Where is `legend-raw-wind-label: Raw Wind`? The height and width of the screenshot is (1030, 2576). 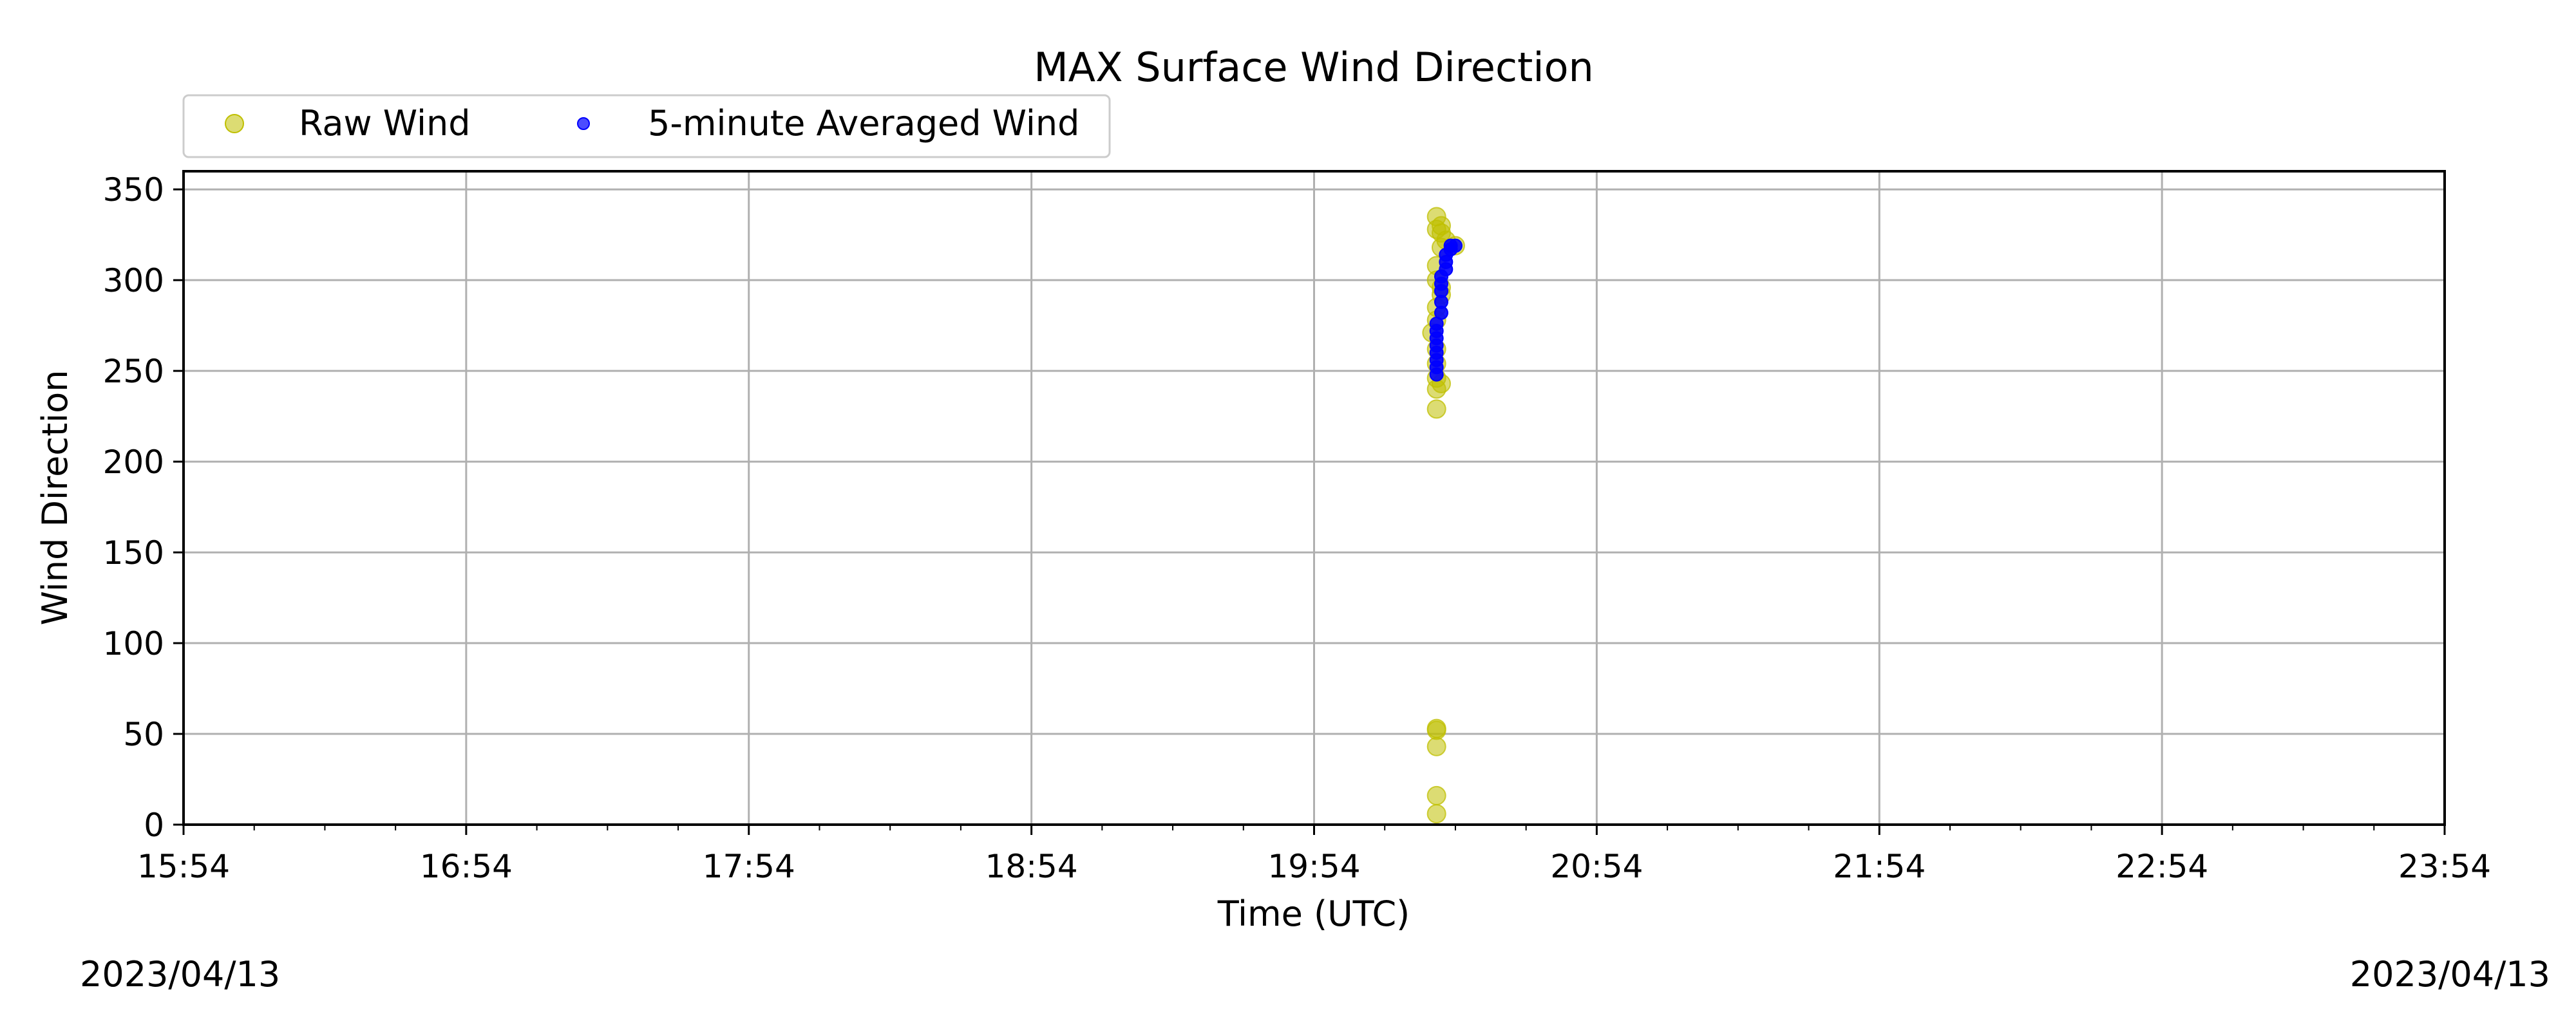 legend-raw-wind-label: Raw Wind is located at coordinates (384, 124).